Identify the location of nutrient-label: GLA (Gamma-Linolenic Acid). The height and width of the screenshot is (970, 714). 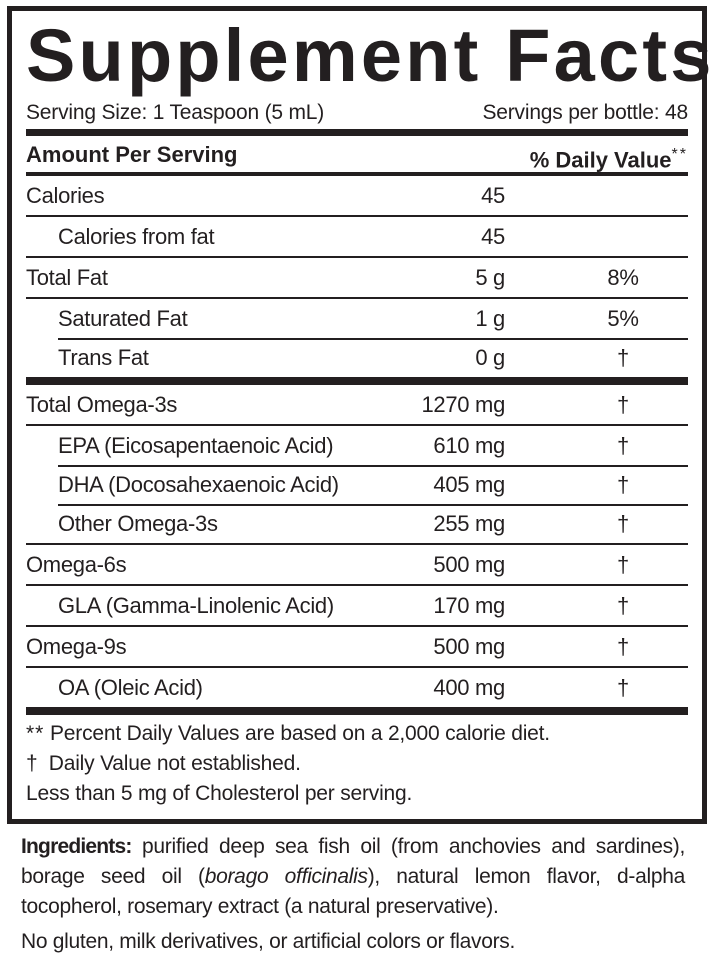
(196, 605).